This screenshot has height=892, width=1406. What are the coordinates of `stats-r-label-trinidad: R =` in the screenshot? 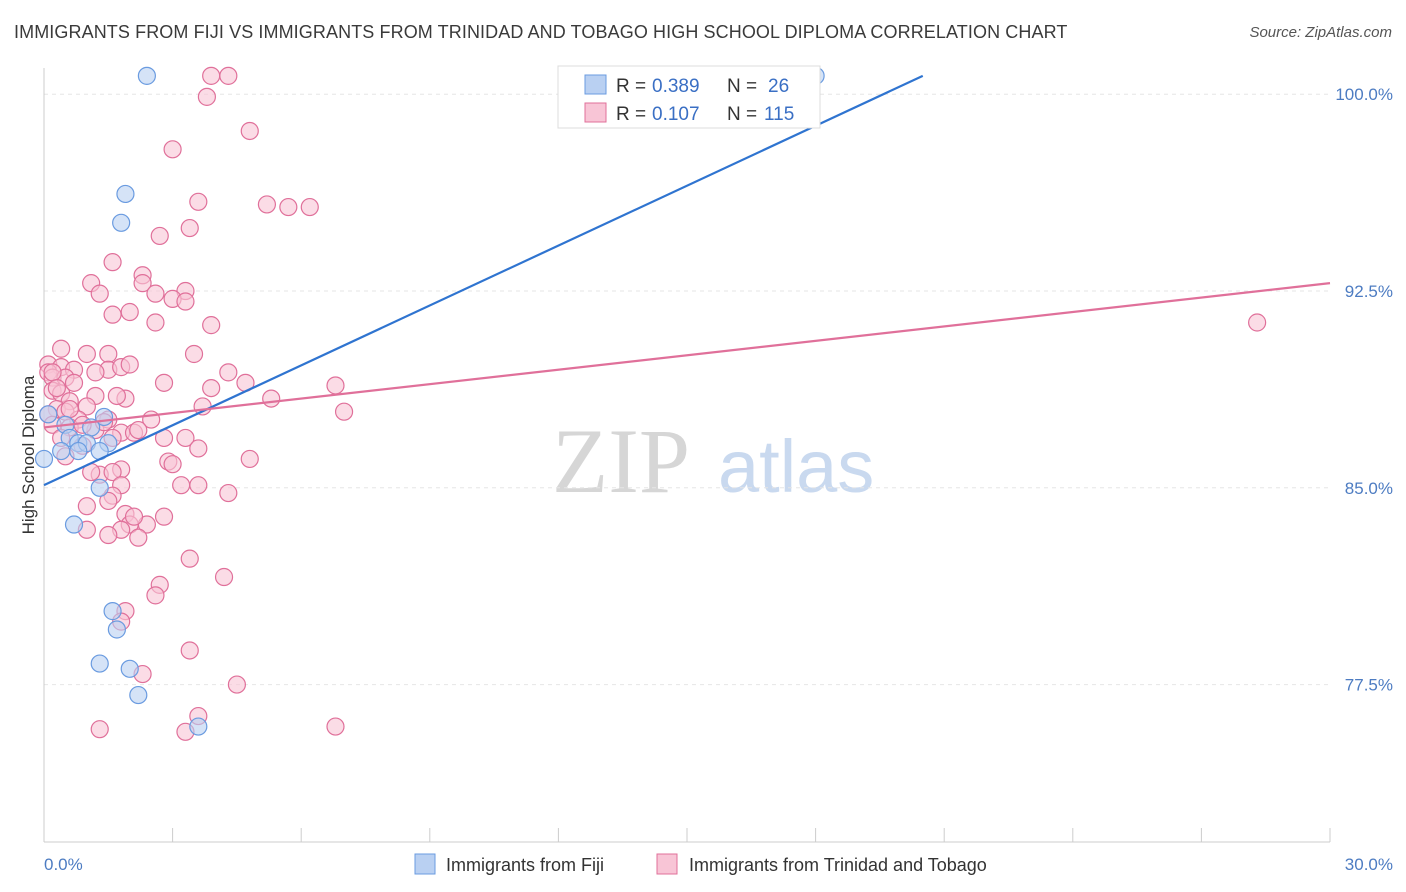 It's located at (631, 114).